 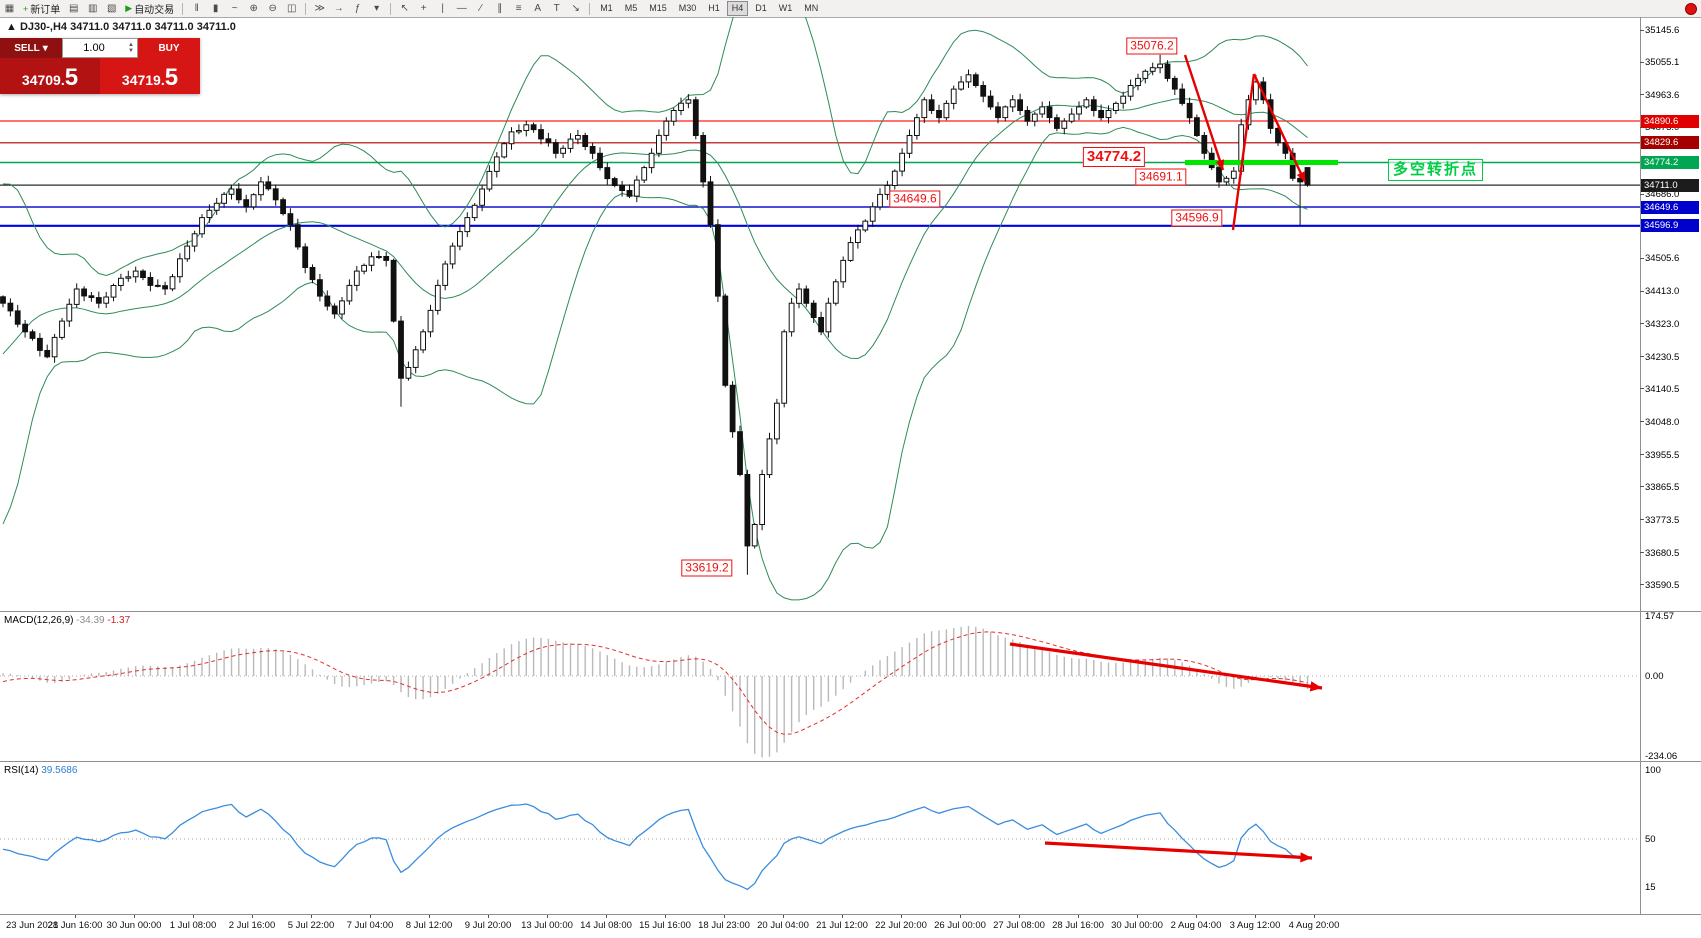 What do you see at coordinates (1650, 839) in the screenshot?
I see `rsi-axis-tick: 50` at bounding box center [1650, 839].